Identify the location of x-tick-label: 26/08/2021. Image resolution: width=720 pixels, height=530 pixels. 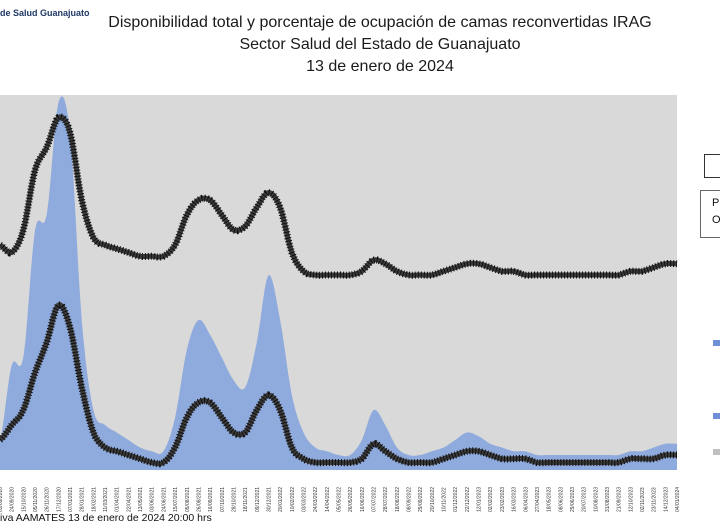
(199, 499).